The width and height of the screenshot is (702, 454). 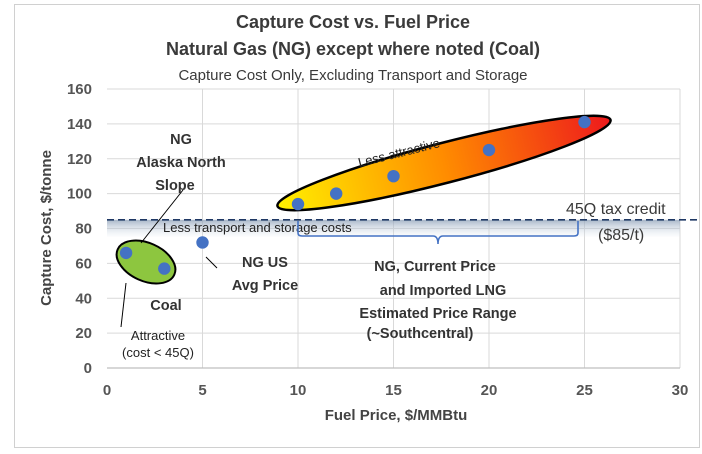 What do you see at coordinates (420, 334) in the screenshot?
I see `ng-range-label-4: (~Southcentral)` at bounding box center [420, 334].